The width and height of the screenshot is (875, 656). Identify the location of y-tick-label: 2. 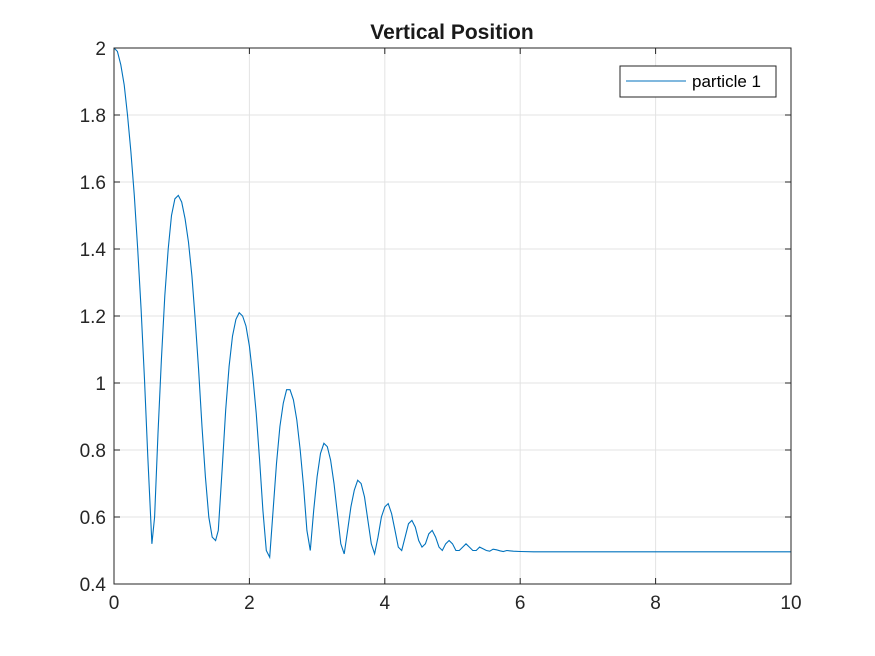
(100, 49).